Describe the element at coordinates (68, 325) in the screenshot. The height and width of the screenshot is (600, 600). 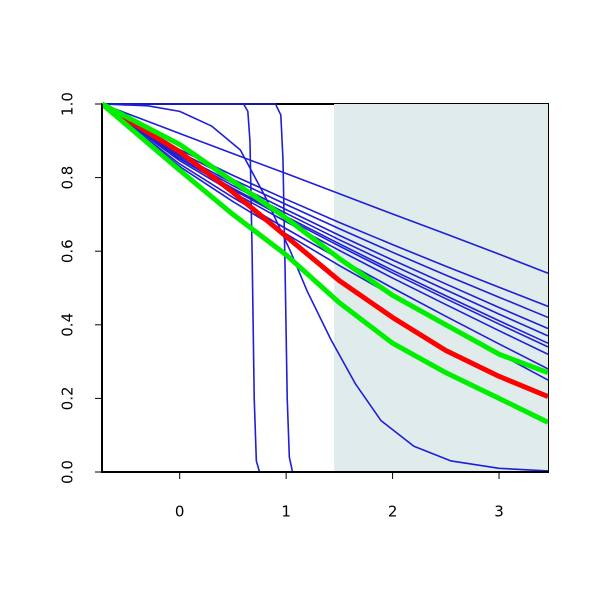
I see `y-tick-label: 0.4` at that location.